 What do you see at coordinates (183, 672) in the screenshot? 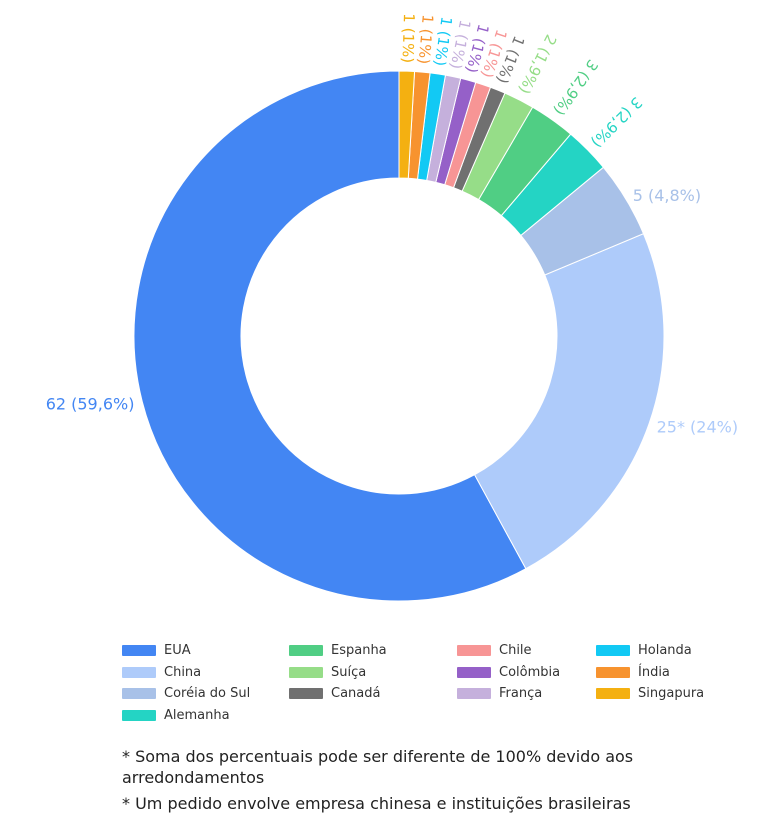
I see `legend-label: China` at bounding box center [183, 672].